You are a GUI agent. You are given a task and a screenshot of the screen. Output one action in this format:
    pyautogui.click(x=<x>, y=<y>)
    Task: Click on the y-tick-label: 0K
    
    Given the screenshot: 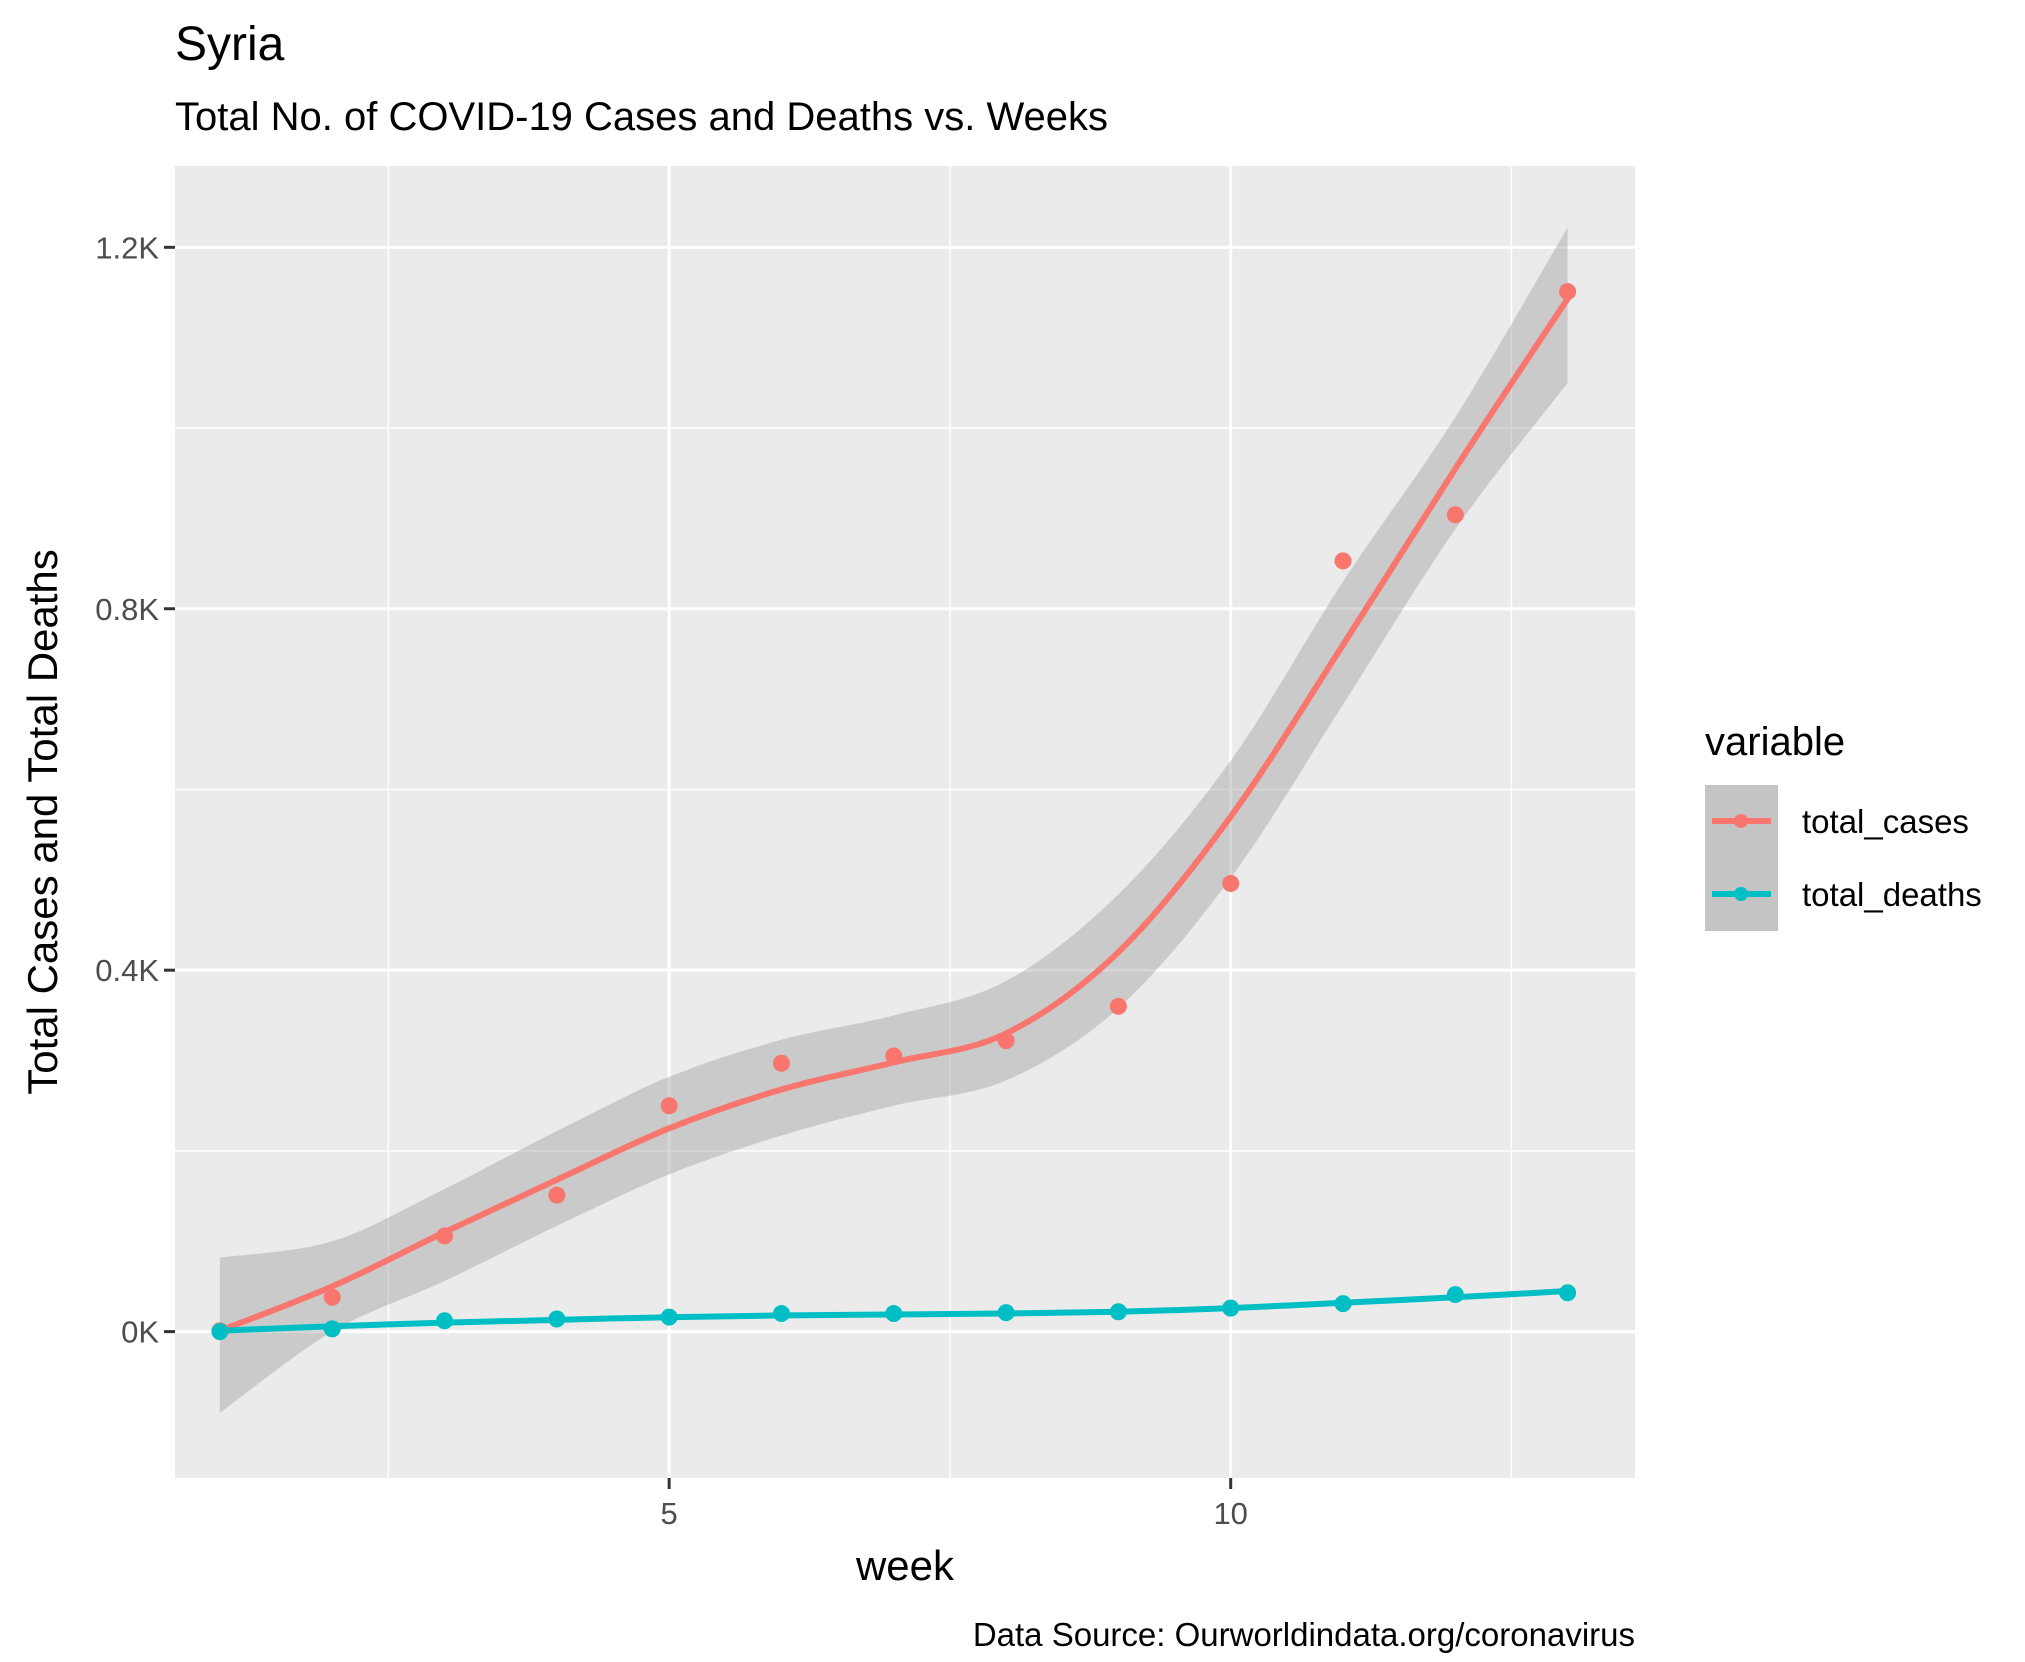 What is the action you would take?
    pyautogui.click(x=140, y=1332)
    